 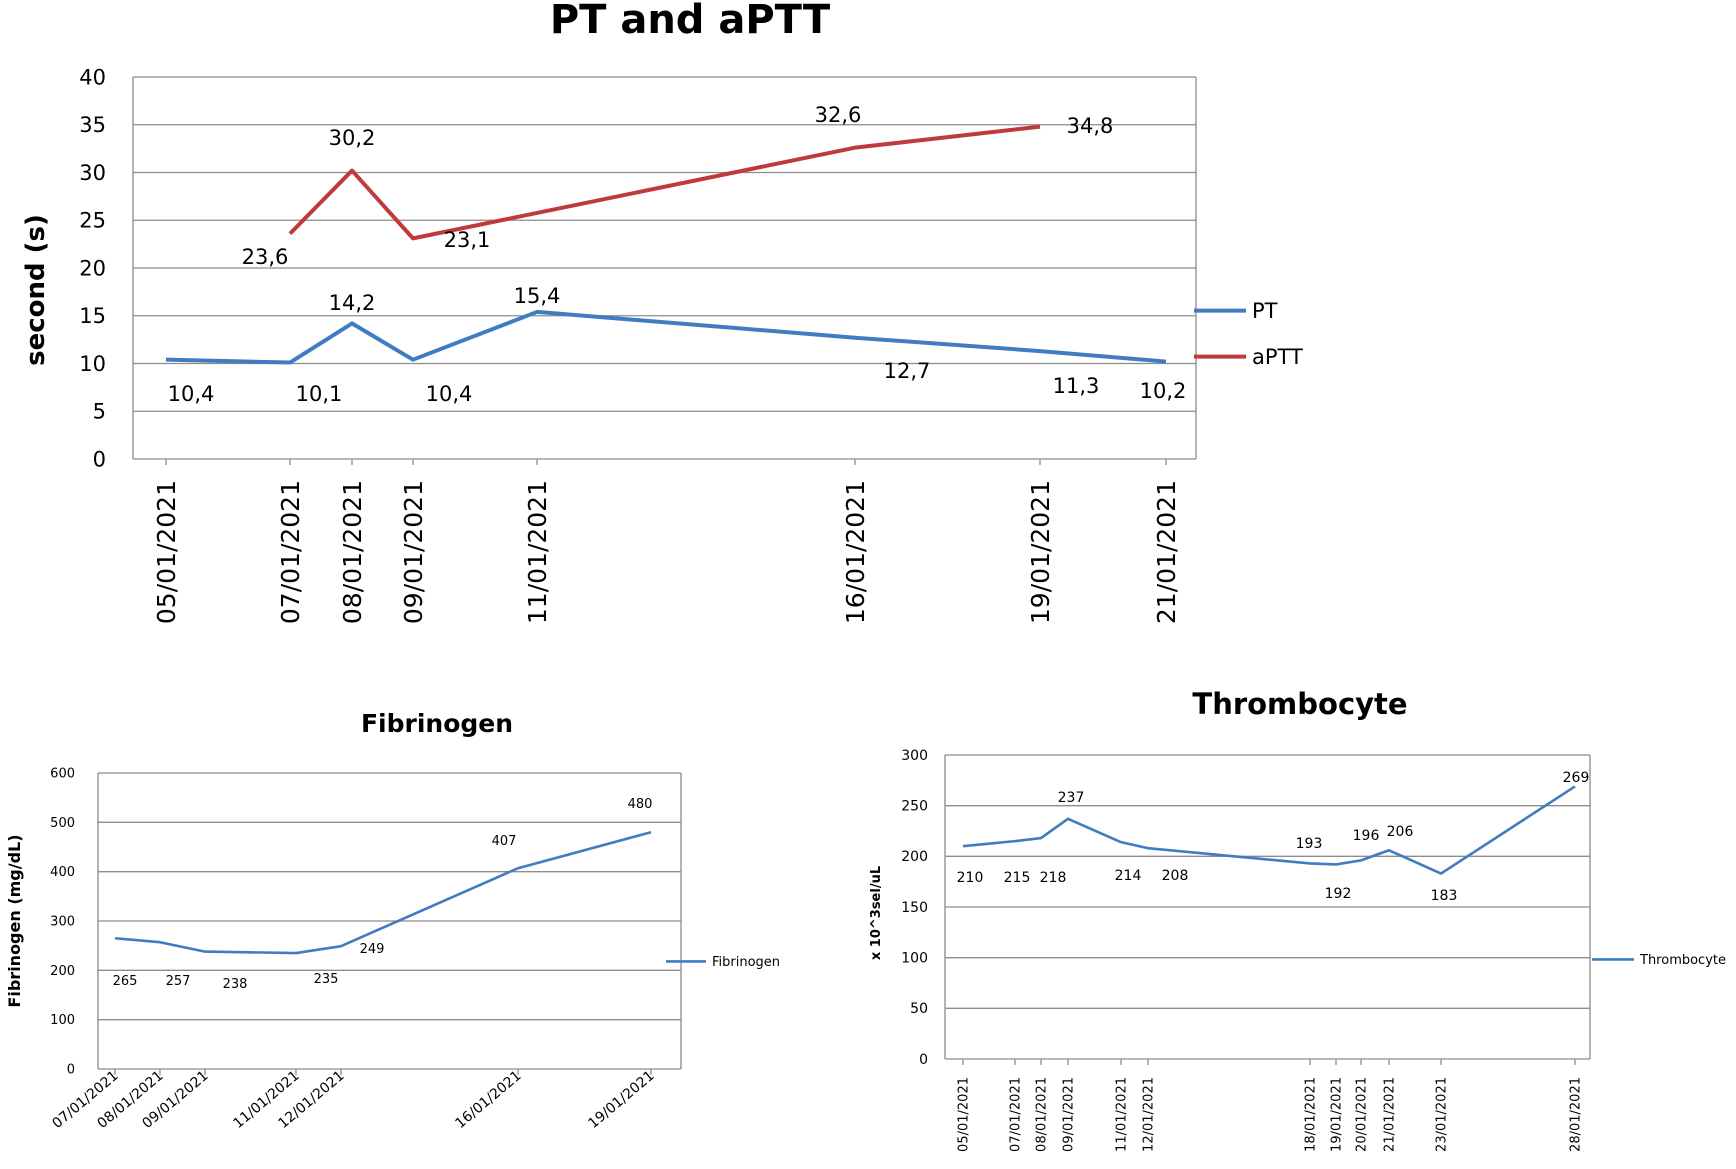 What do you see at coordinates (14, 920) in the screenshot?
I see `y-axis-label: Fibrinogen (mg/dL)` at bounding box center [14, 920].